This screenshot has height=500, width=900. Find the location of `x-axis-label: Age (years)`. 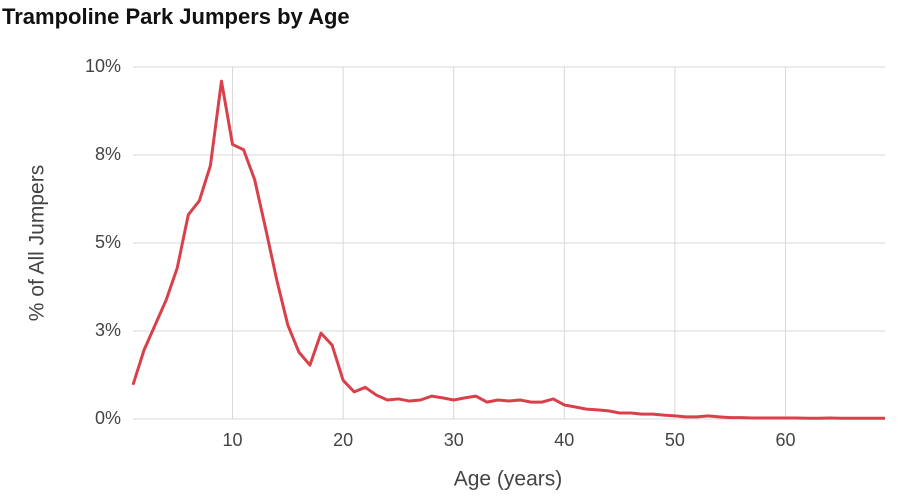

x-axis-label: Age (years) is located at coordinates (508, 479).